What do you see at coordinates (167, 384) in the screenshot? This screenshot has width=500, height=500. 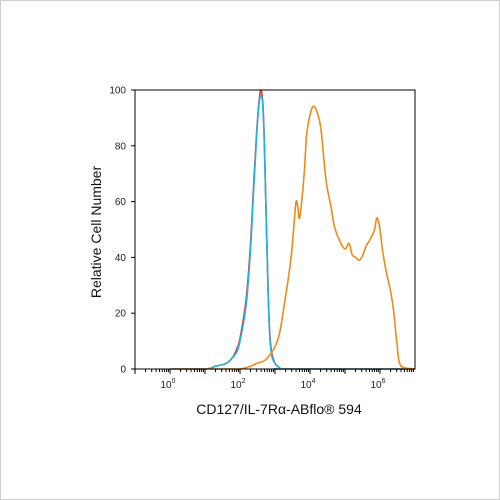 I see `x-tick-label: 10⁰` at bounding box center [167, 384].